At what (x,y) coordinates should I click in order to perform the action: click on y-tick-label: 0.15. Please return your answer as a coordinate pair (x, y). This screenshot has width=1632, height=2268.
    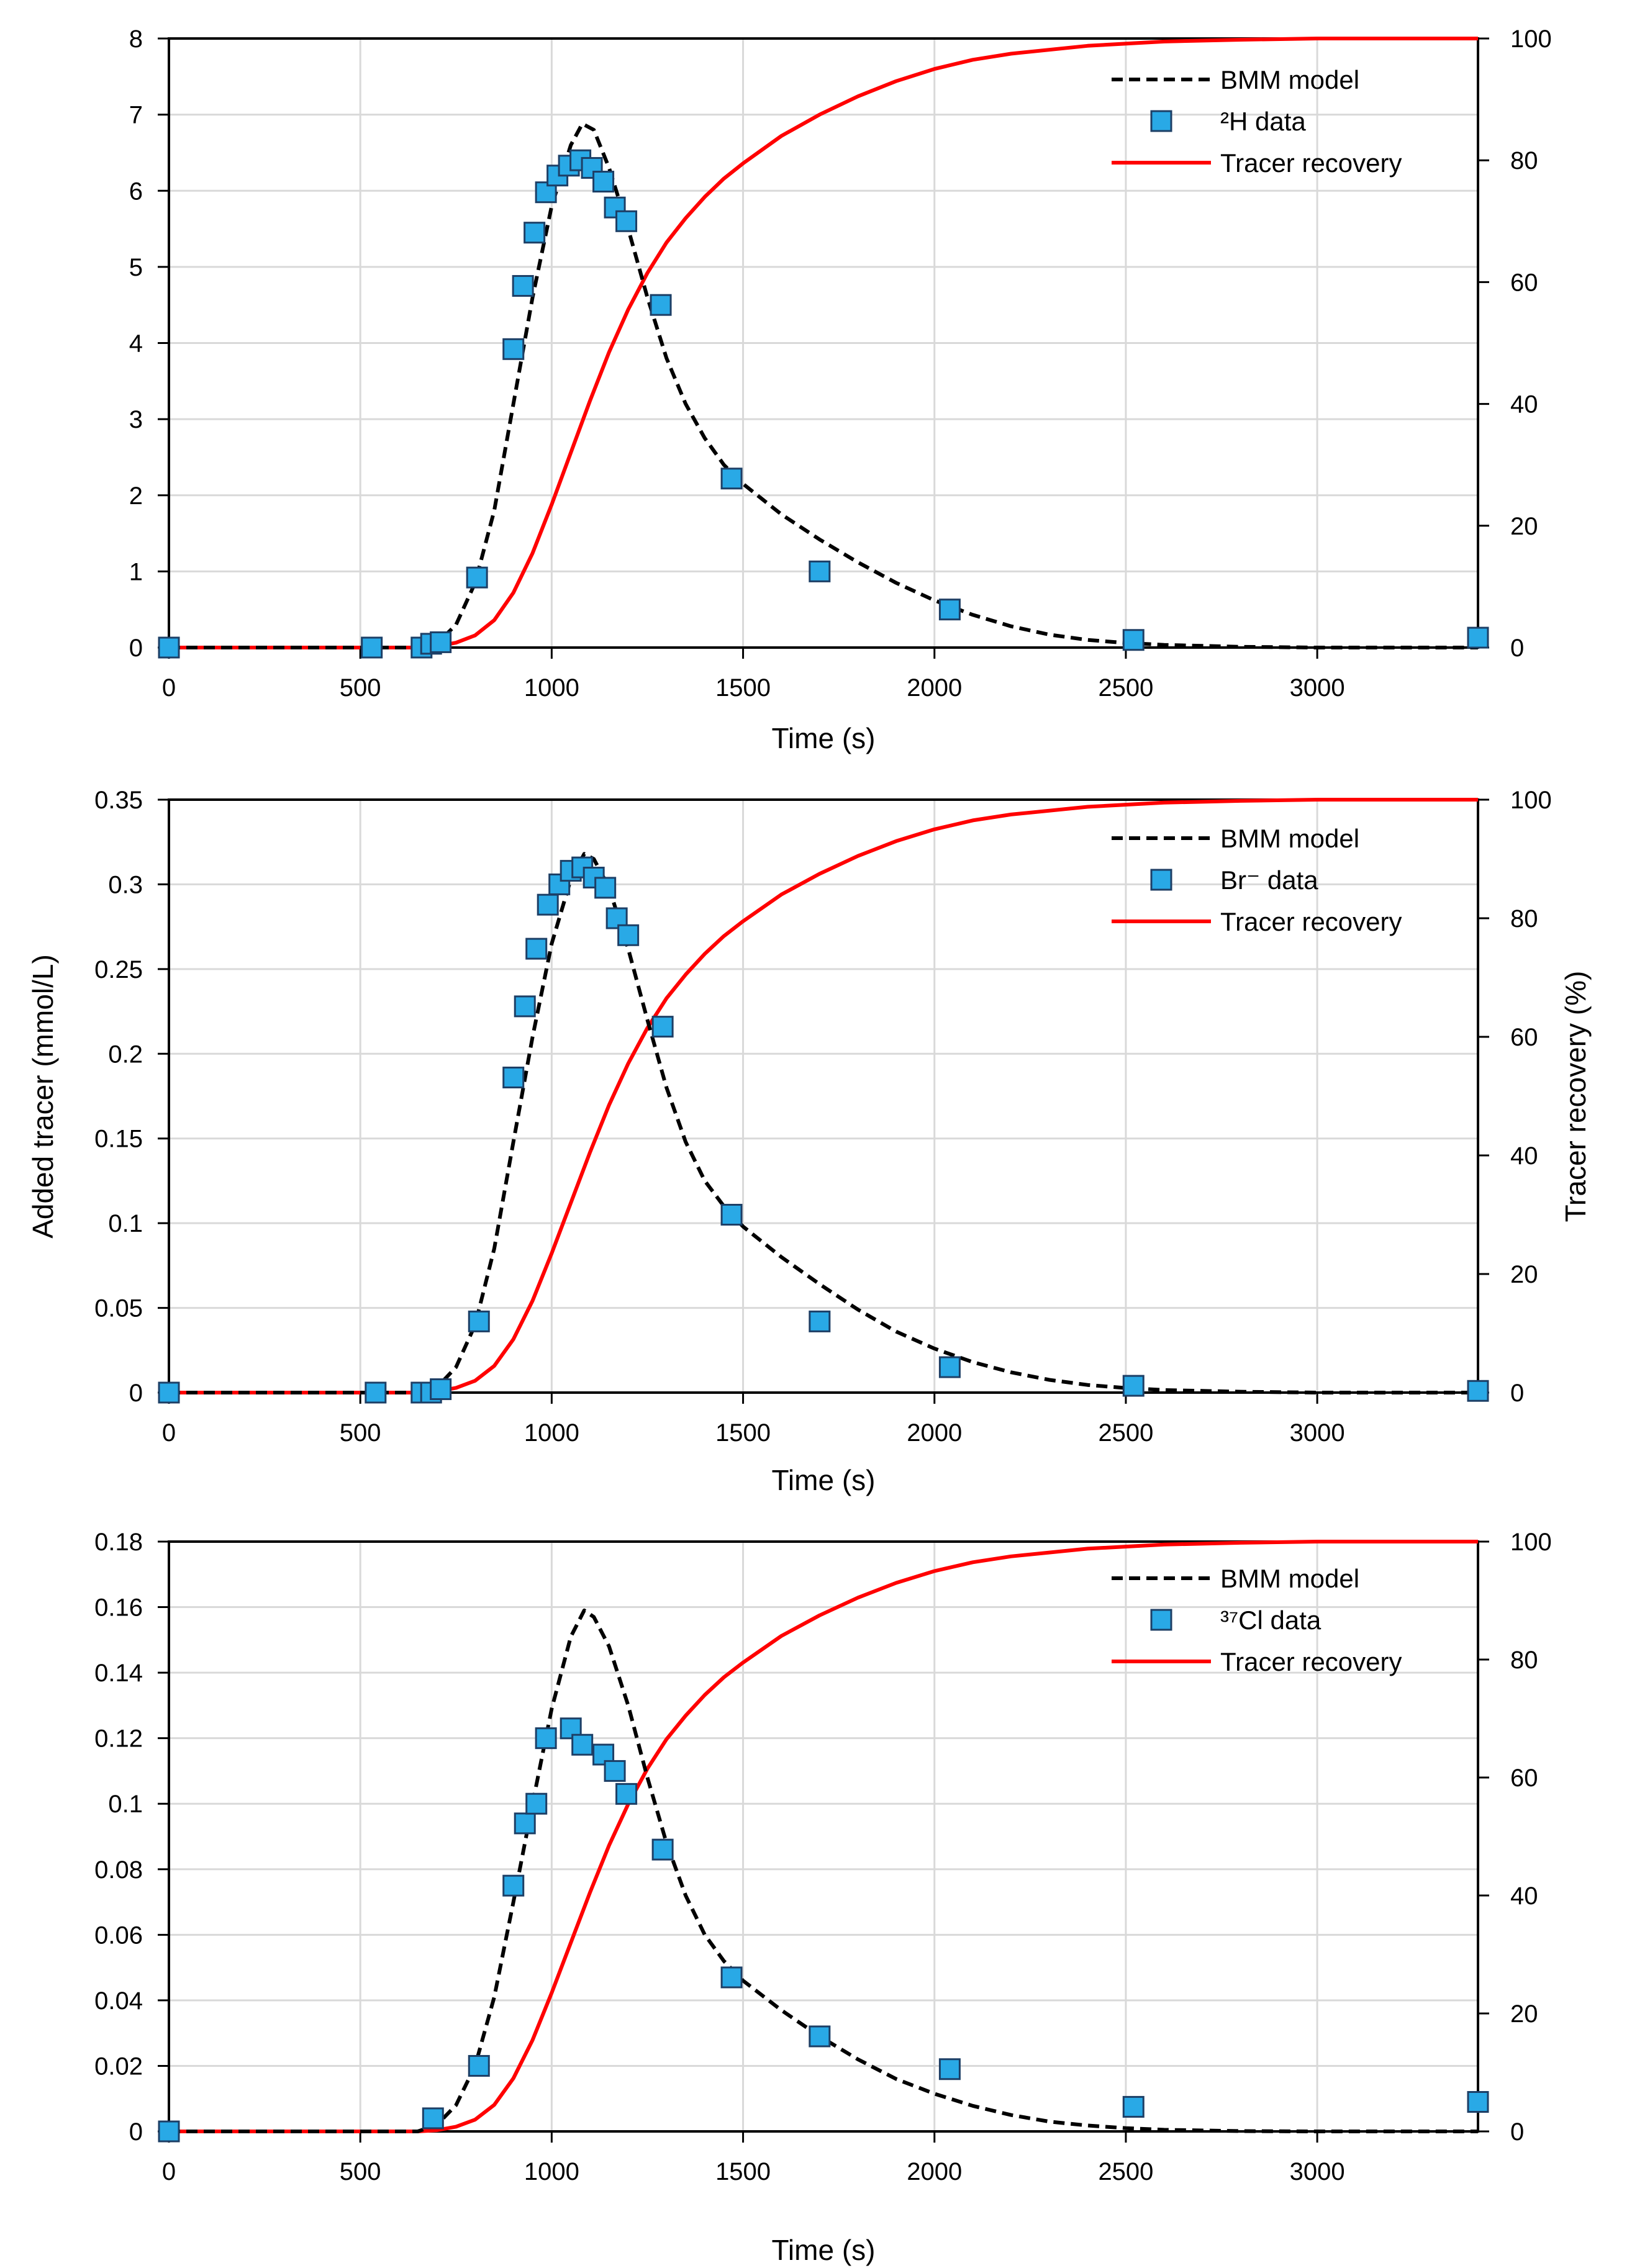
    Looking at the image, I should click on (118, 1139).